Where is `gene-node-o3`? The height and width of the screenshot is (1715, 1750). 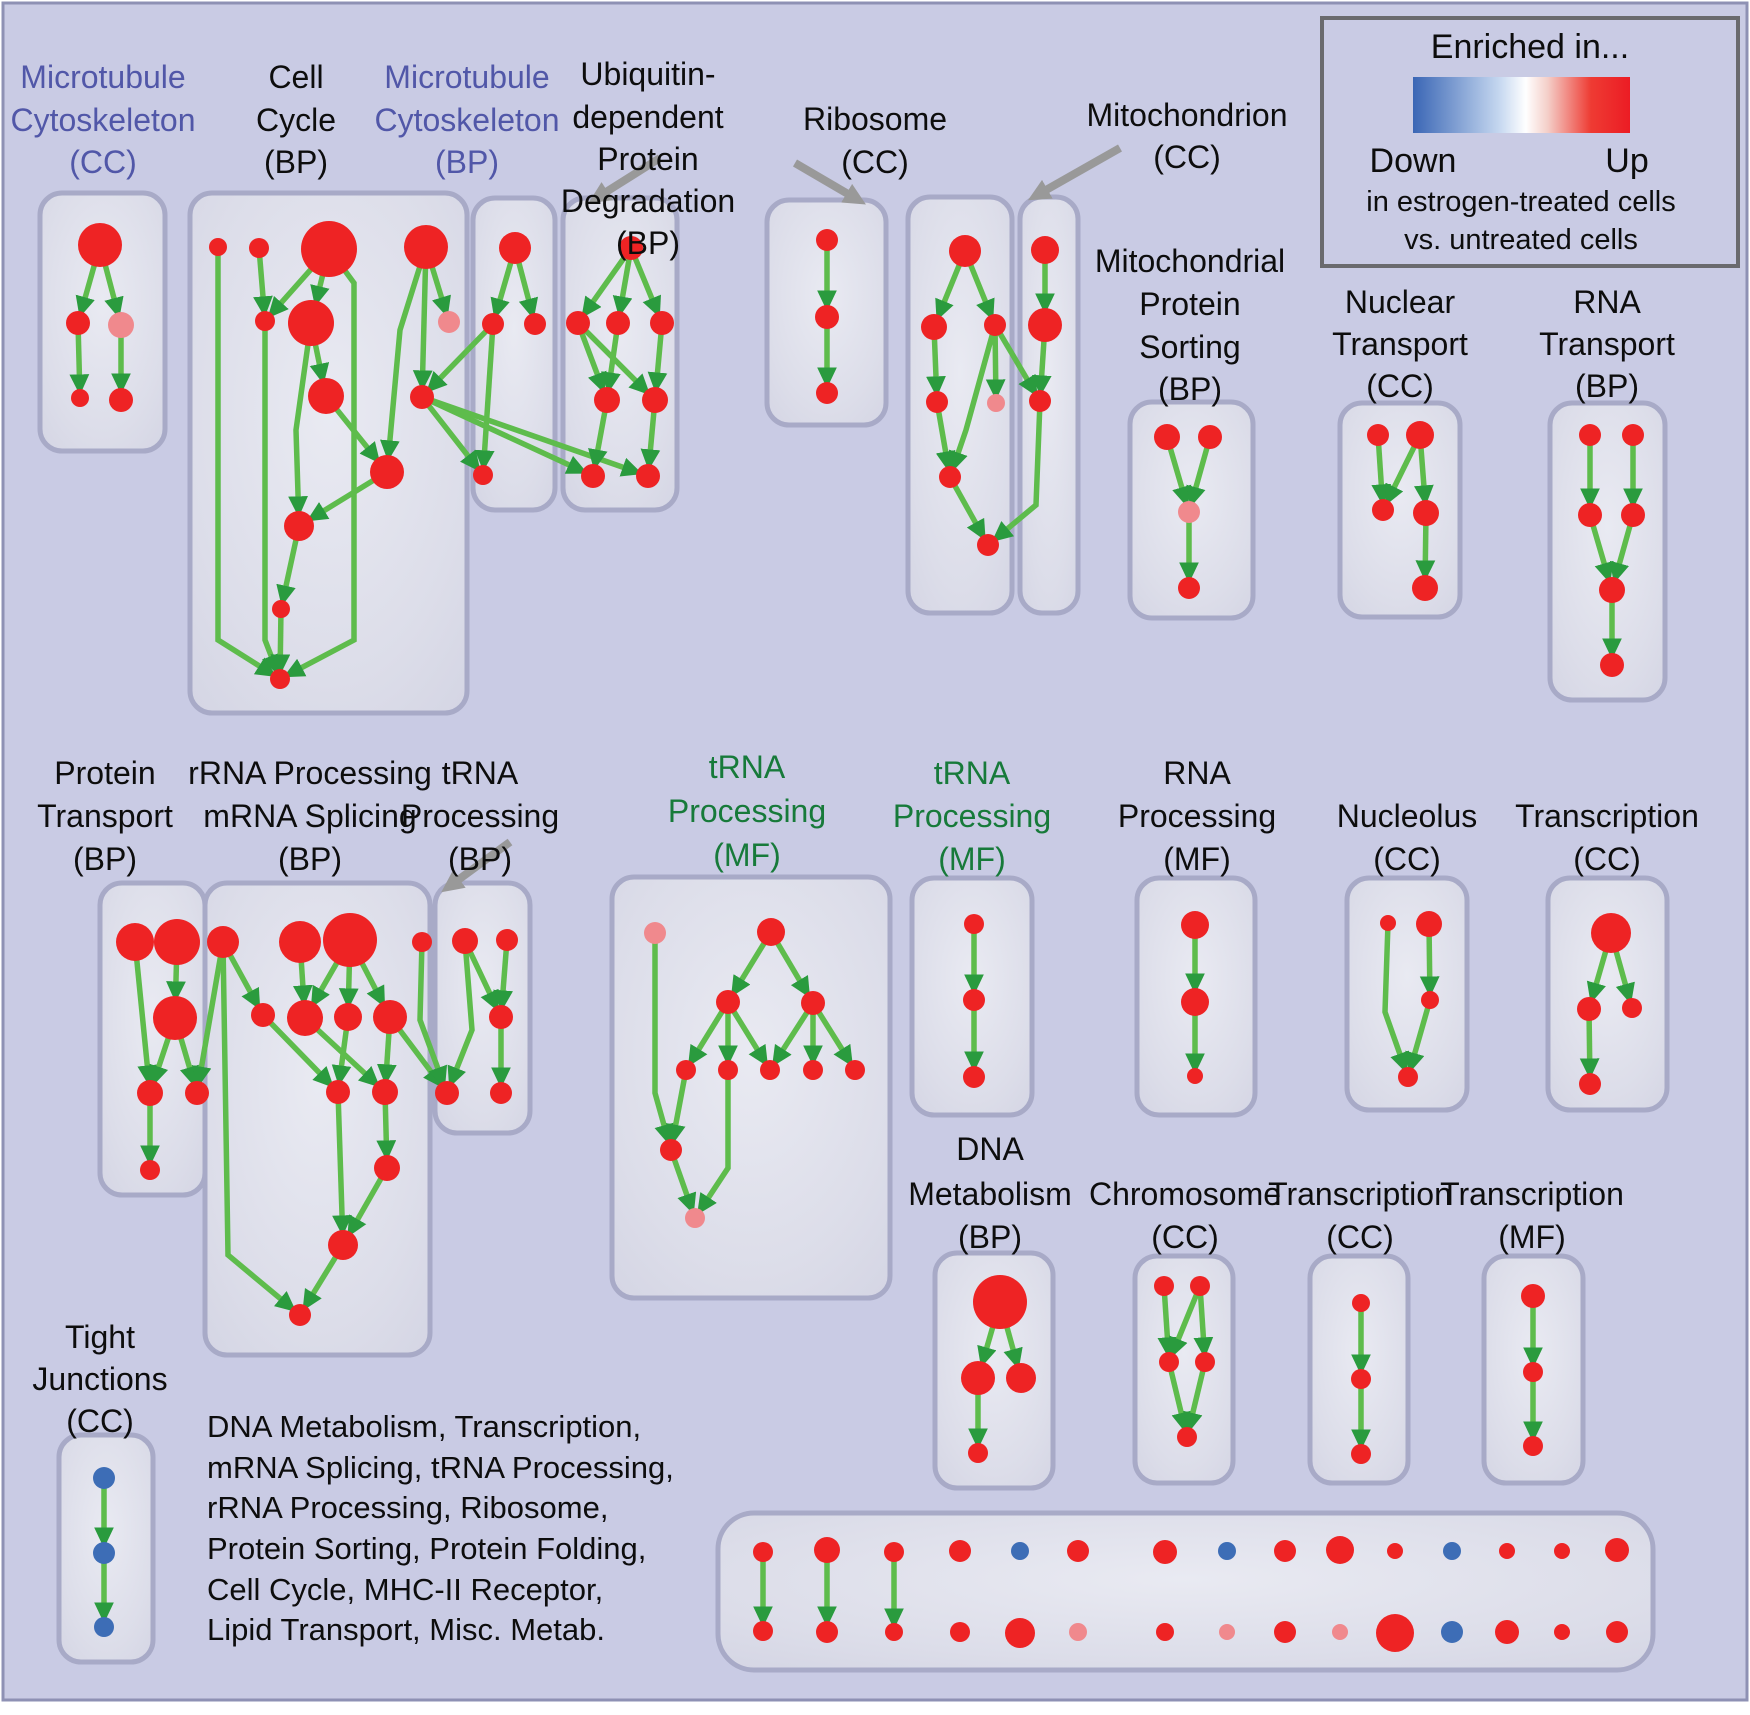
gene-node-o3 is located at coordinates (1430, 1000).